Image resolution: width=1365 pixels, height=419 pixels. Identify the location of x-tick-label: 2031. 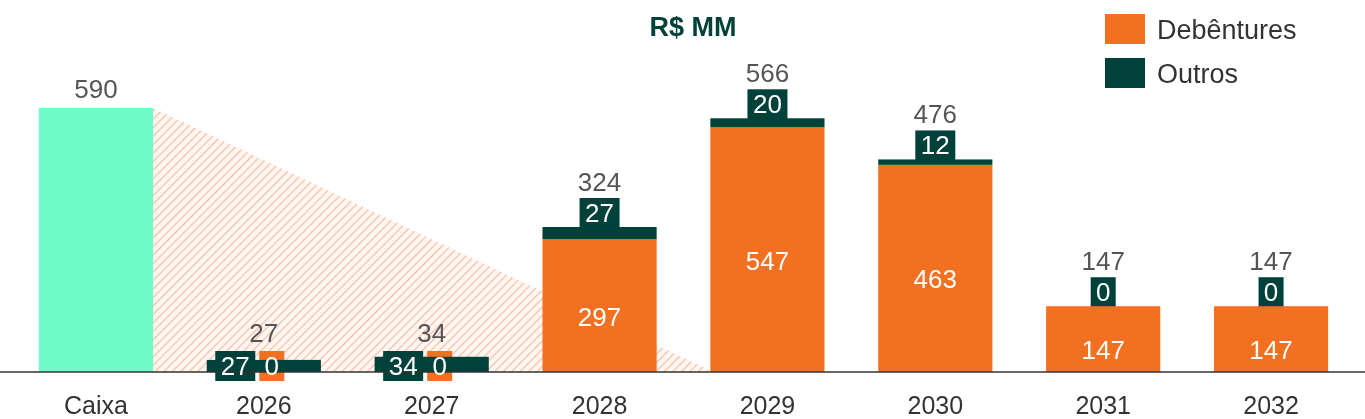
(1103, 405).